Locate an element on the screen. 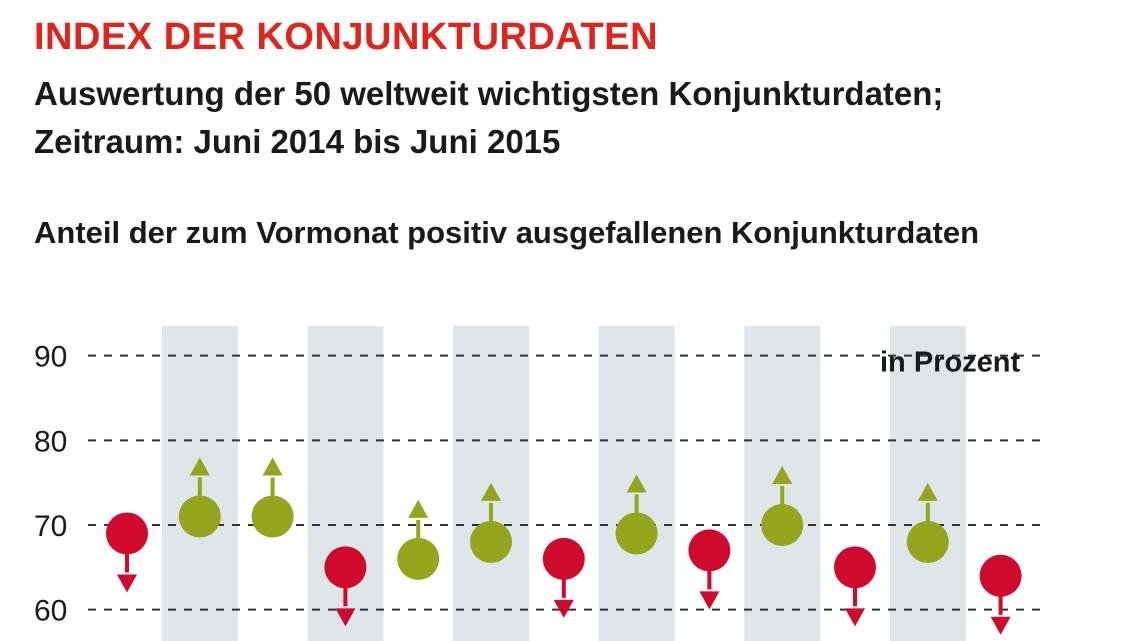  y-tick-label: 70 is located at coordinates (50, 526).